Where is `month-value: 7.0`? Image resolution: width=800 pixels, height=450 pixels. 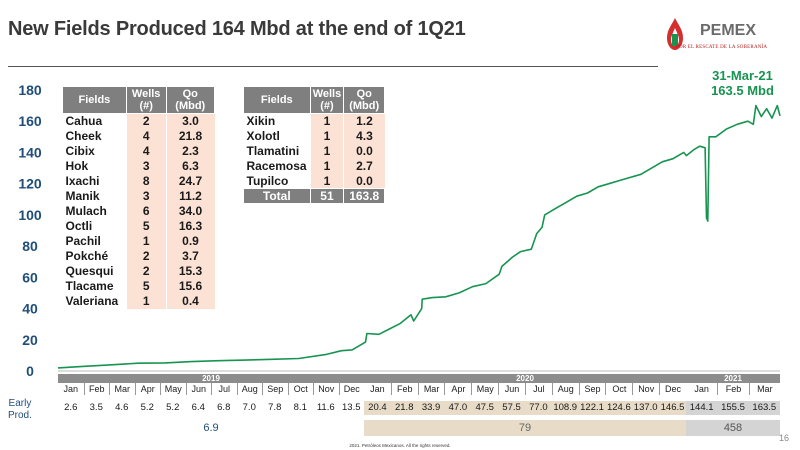
month-value: 7.0 is located at coordinates (249, 407).